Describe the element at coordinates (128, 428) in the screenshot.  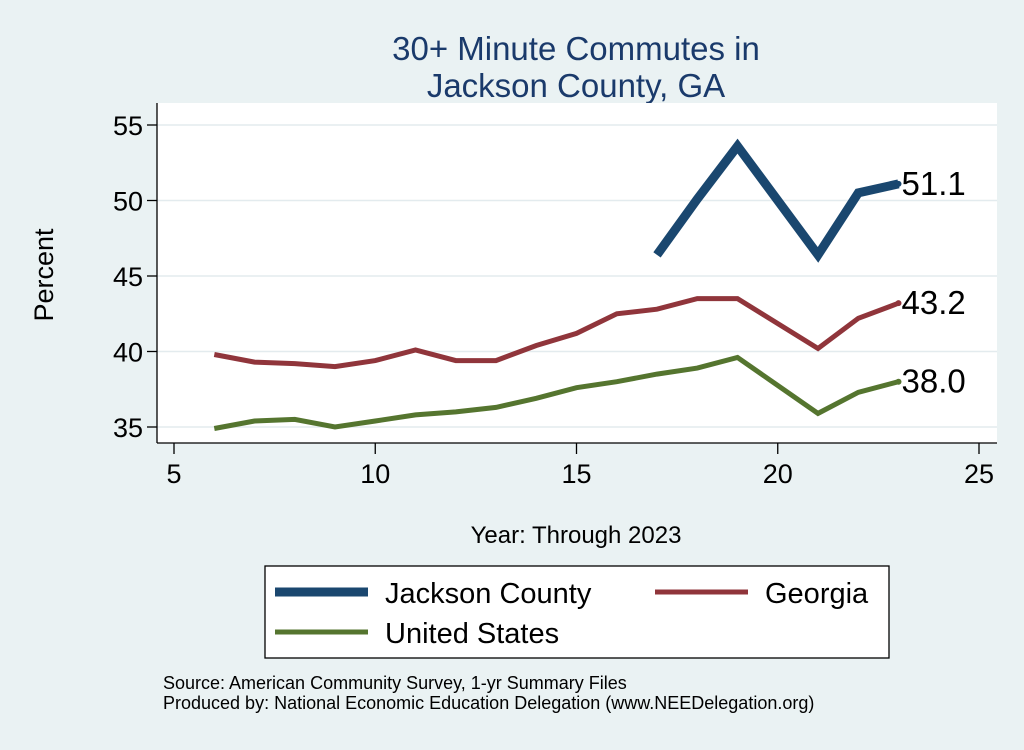
I see `y-tick-label-35: 35` at that location.